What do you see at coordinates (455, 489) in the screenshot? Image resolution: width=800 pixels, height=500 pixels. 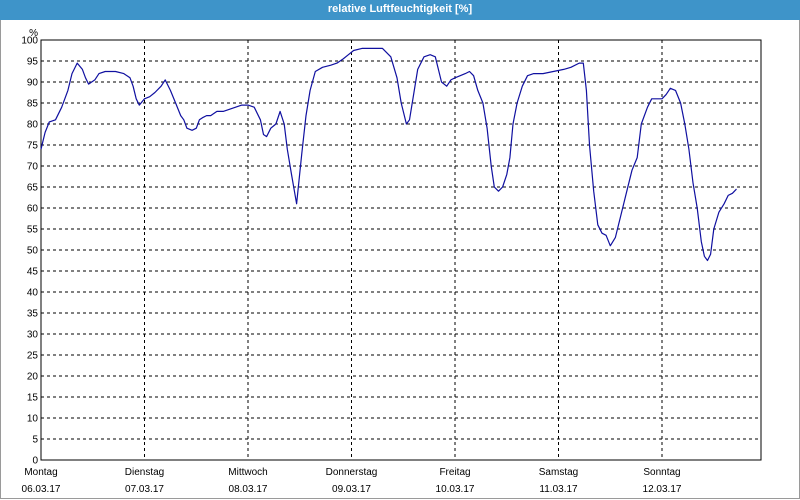 I see `x-tick-date-label: 10.03.17` at bounding box center [455, 489].